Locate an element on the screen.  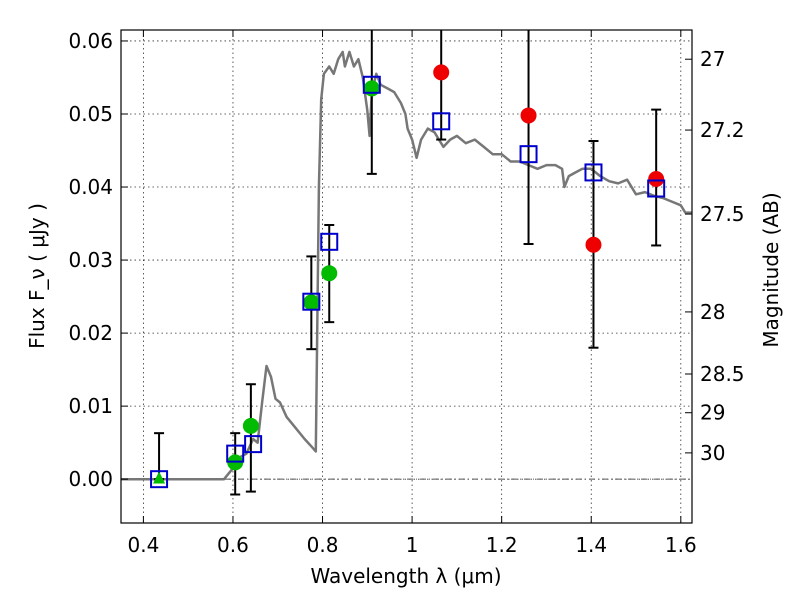
y2-axis-label: Magnitude (AB) is located at coordinates (771, 269).